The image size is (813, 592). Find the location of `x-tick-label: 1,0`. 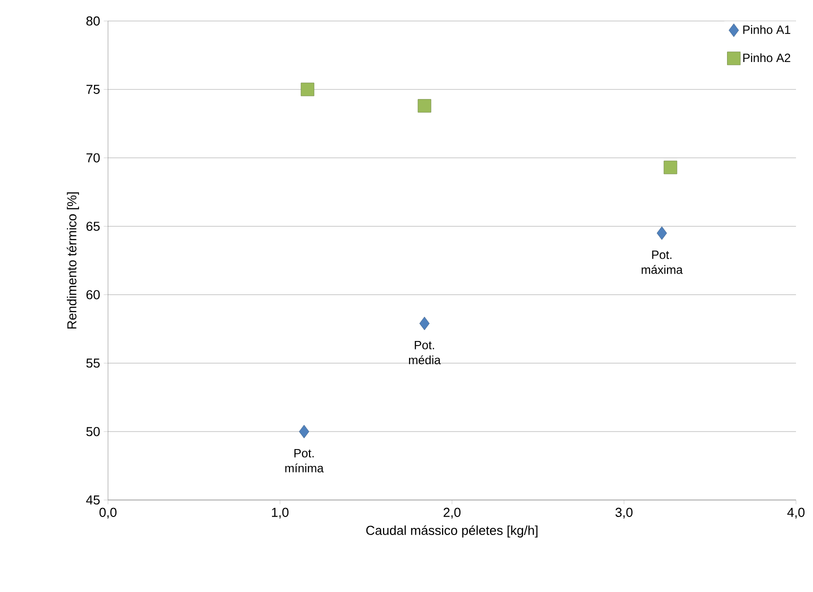

x-tick-label: 1,0 is located at coordinates (280, 513).